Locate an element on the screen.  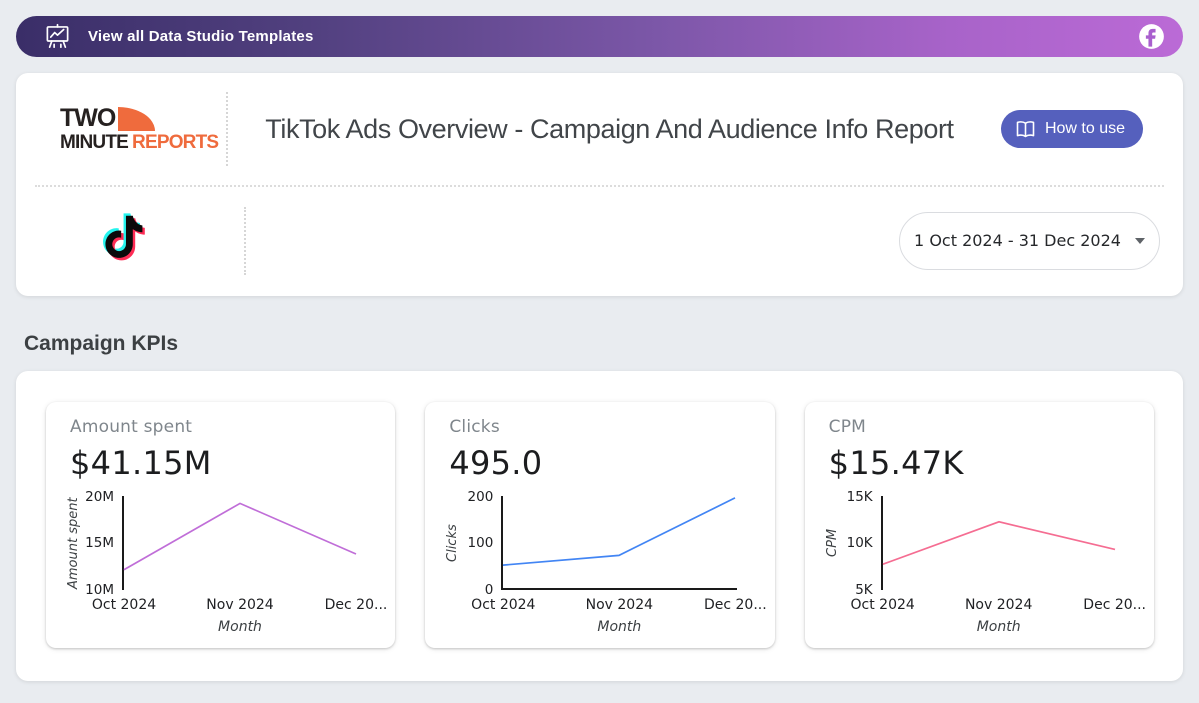
logo-word-reports: REPORTS is located at coordinates (175, 142).